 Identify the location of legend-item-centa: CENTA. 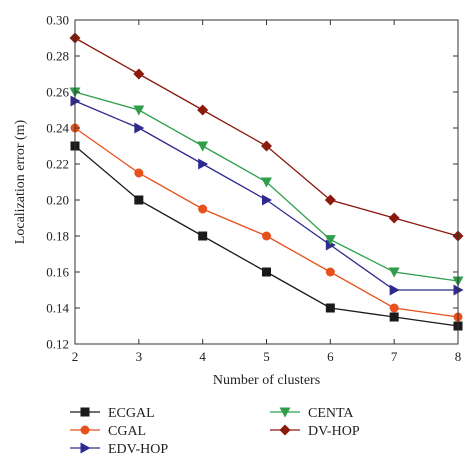
(312, 413).